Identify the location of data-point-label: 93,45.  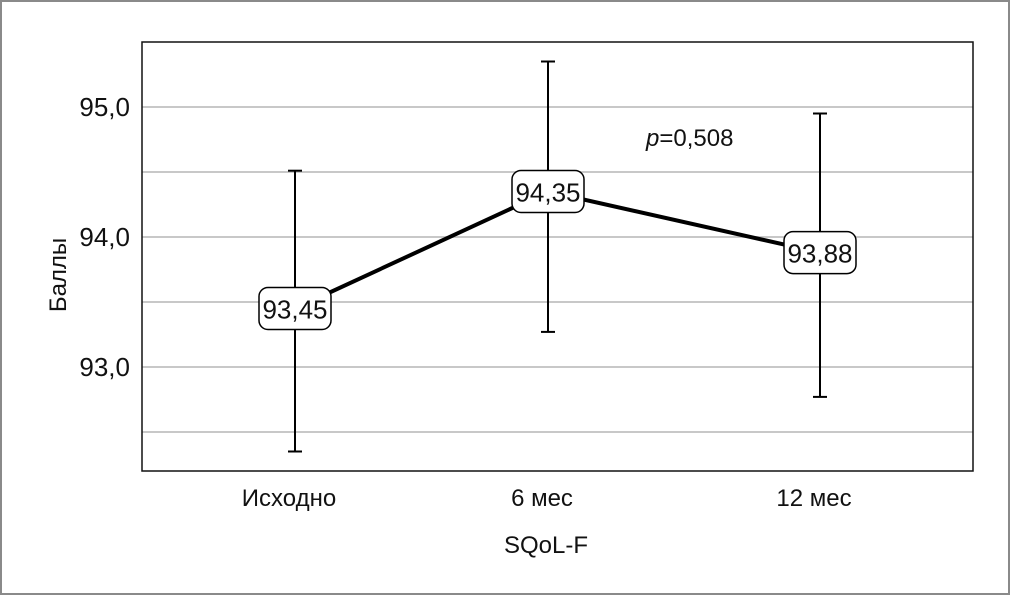
(294, 310).